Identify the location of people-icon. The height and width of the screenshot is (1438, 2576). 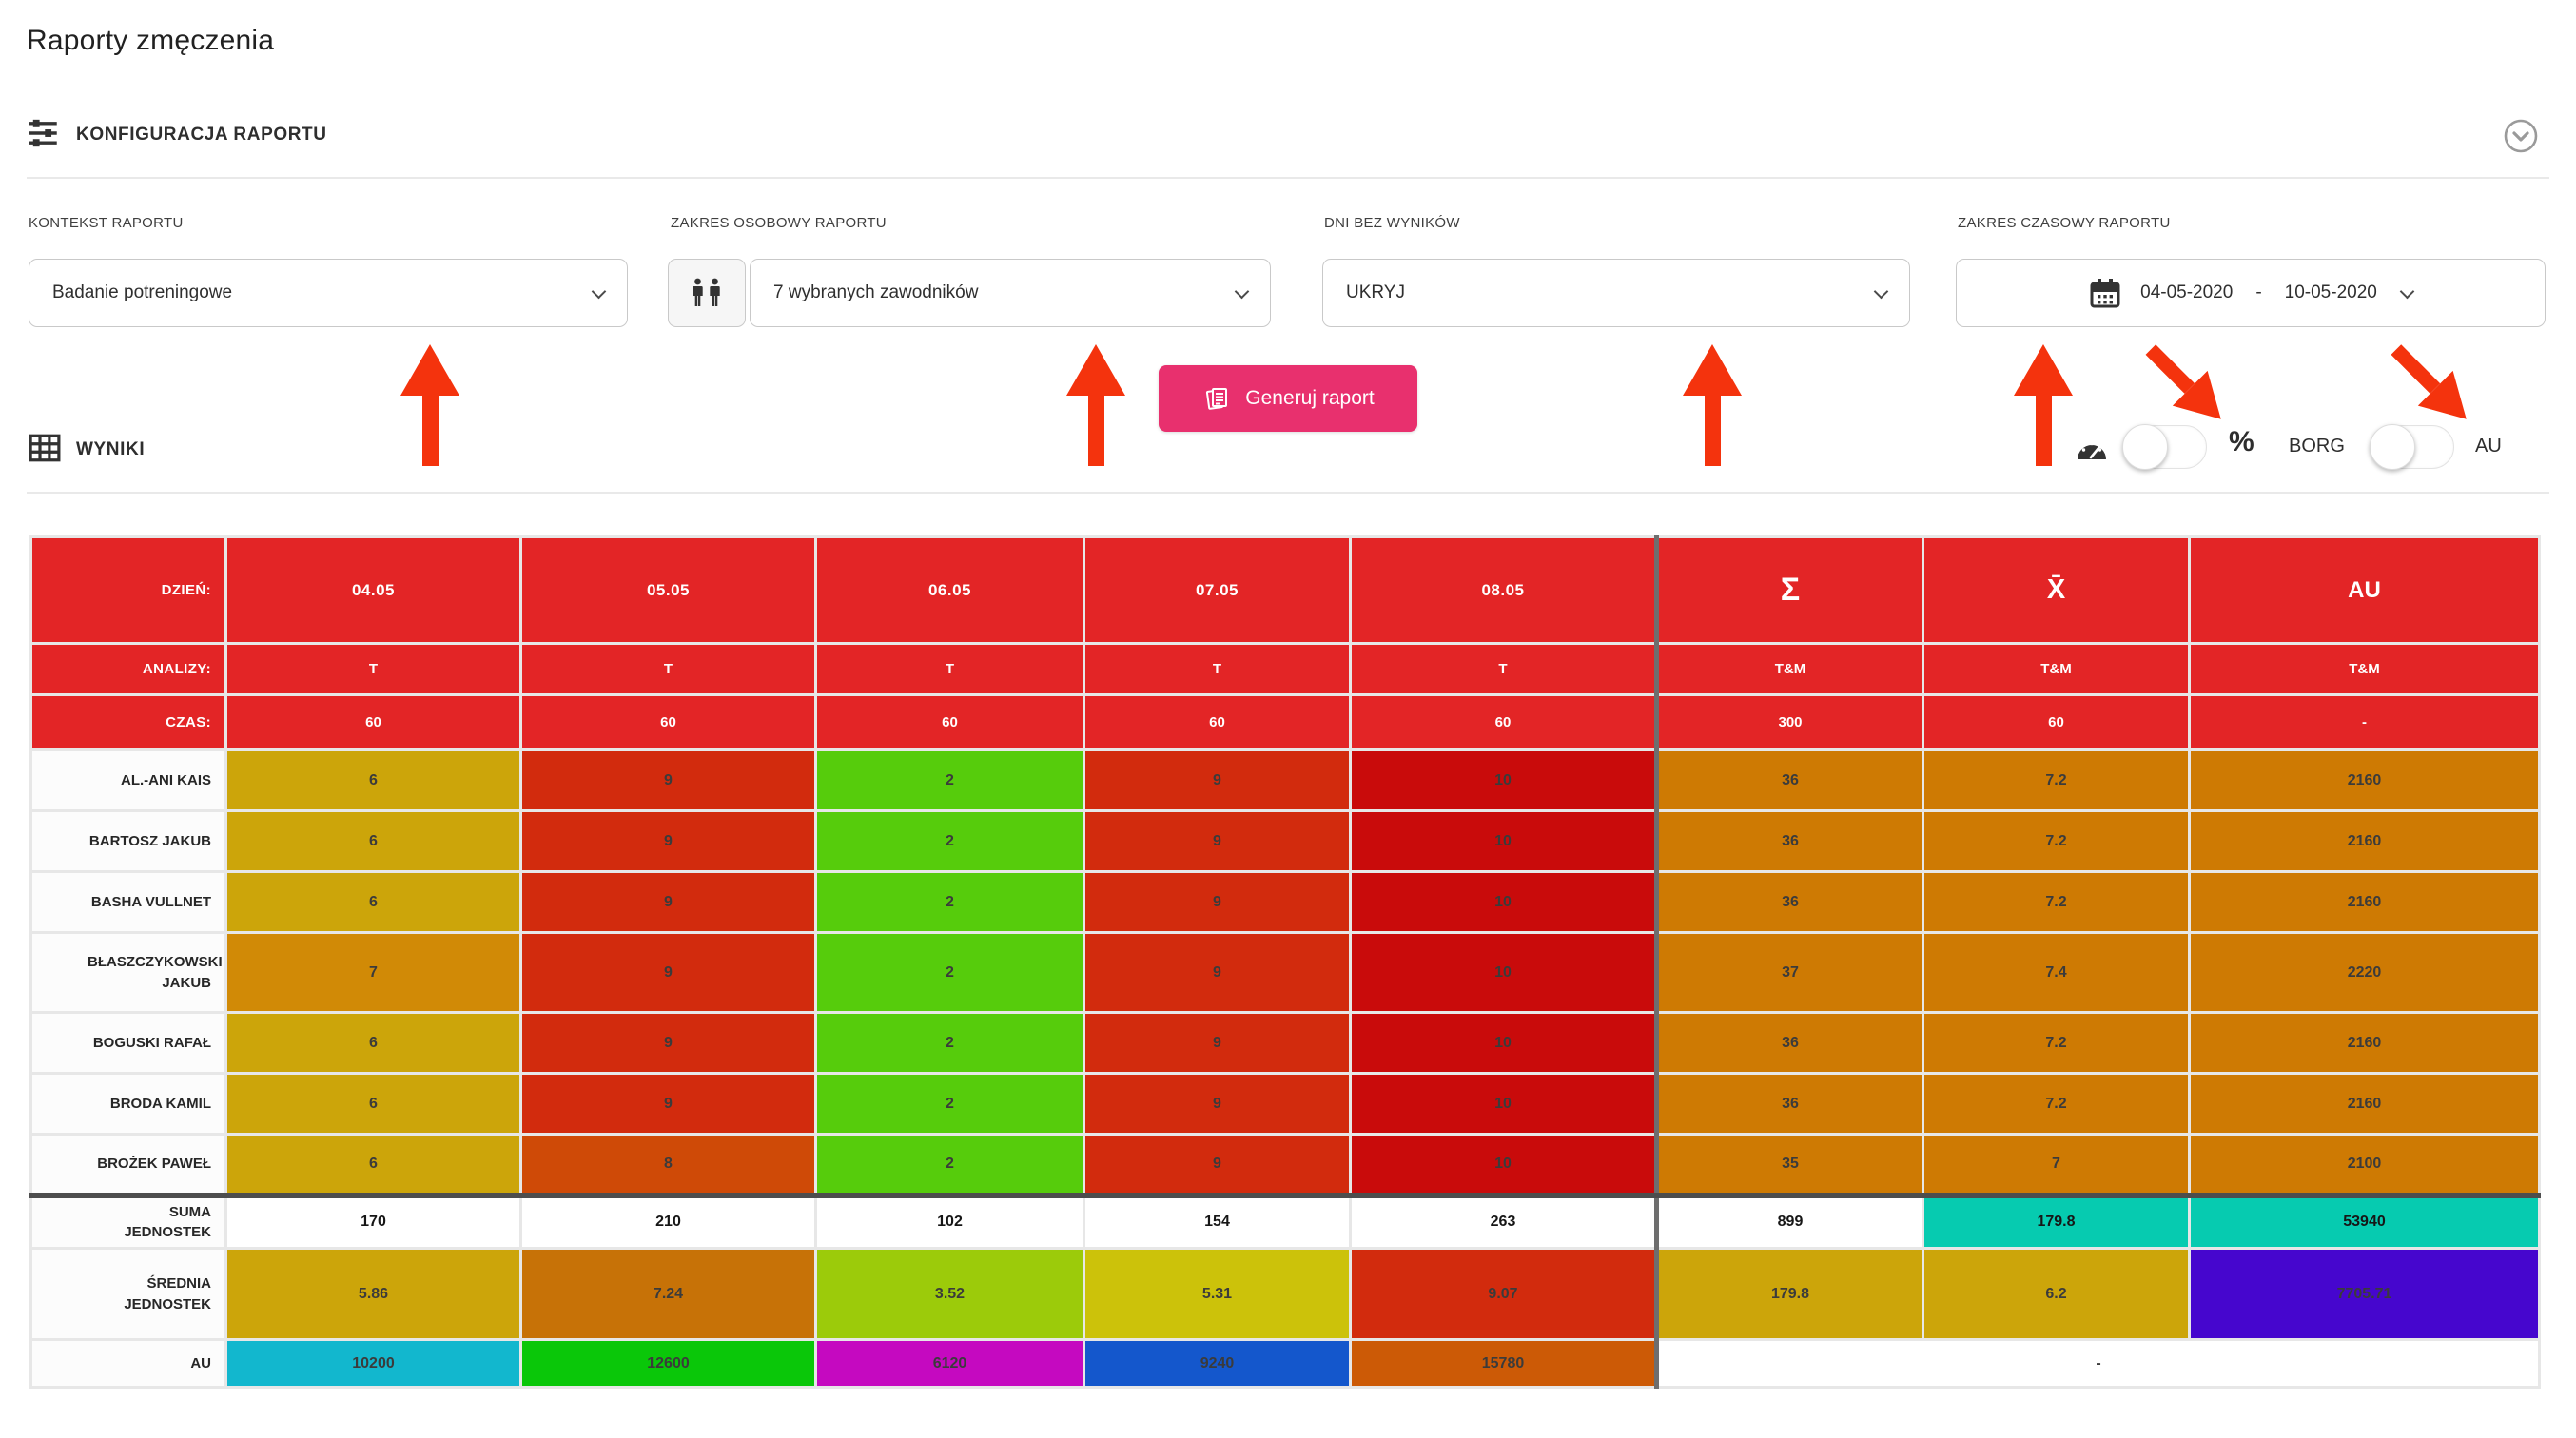
(707, 293).